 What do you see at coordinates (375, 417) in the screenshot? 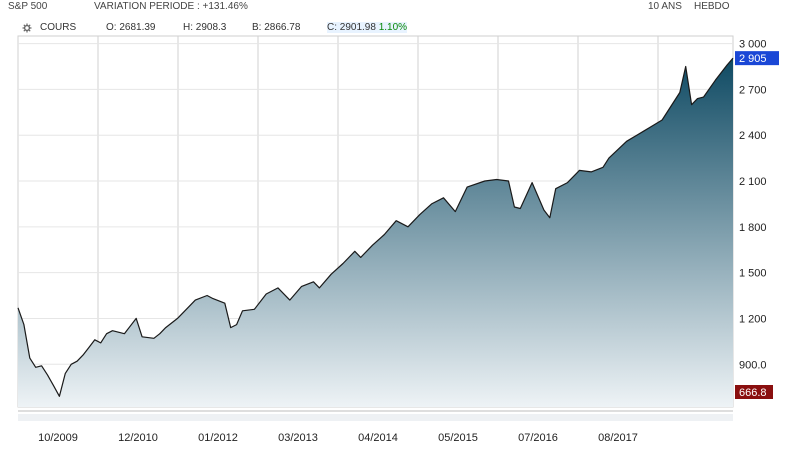
I see `timeline-scroller` at bounding box center [375, 417].